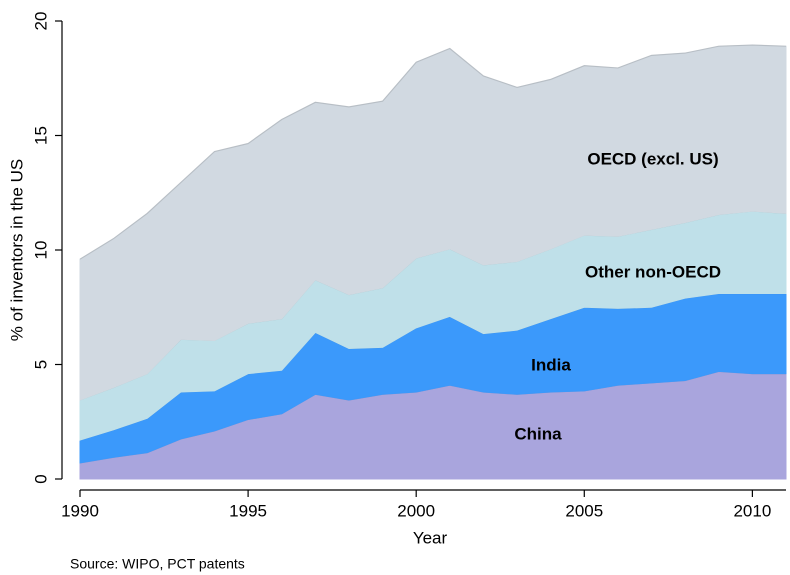  What do you see at coordinates (752, 510) in the screenshot?
I see `x-tick-label: 2010` at bounding box center [752, 510].